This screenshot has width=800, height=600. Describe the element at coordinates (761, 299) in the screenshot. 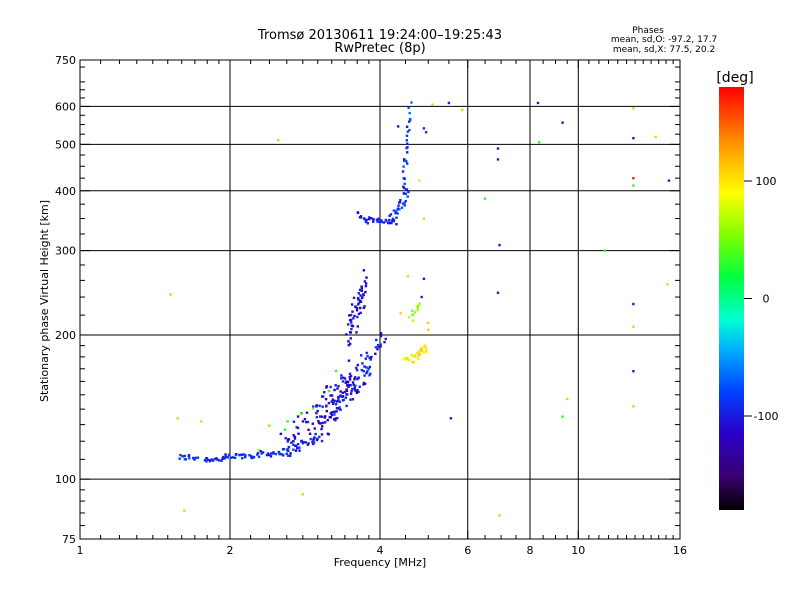

I see `colorbar-ticks: 100 0 -100` at that location.